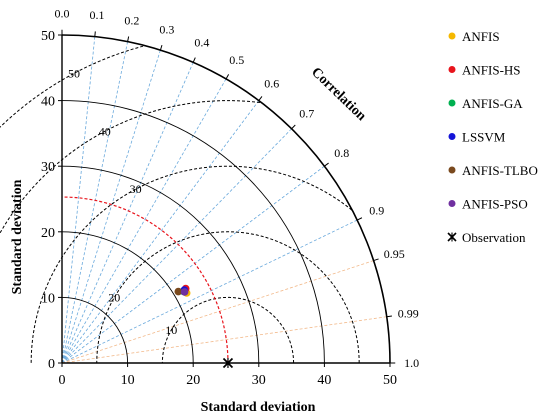  Describe the element at coordinates (408, 314) in the screenshot. I see `corr-label-0.99: 0.99` at that location.